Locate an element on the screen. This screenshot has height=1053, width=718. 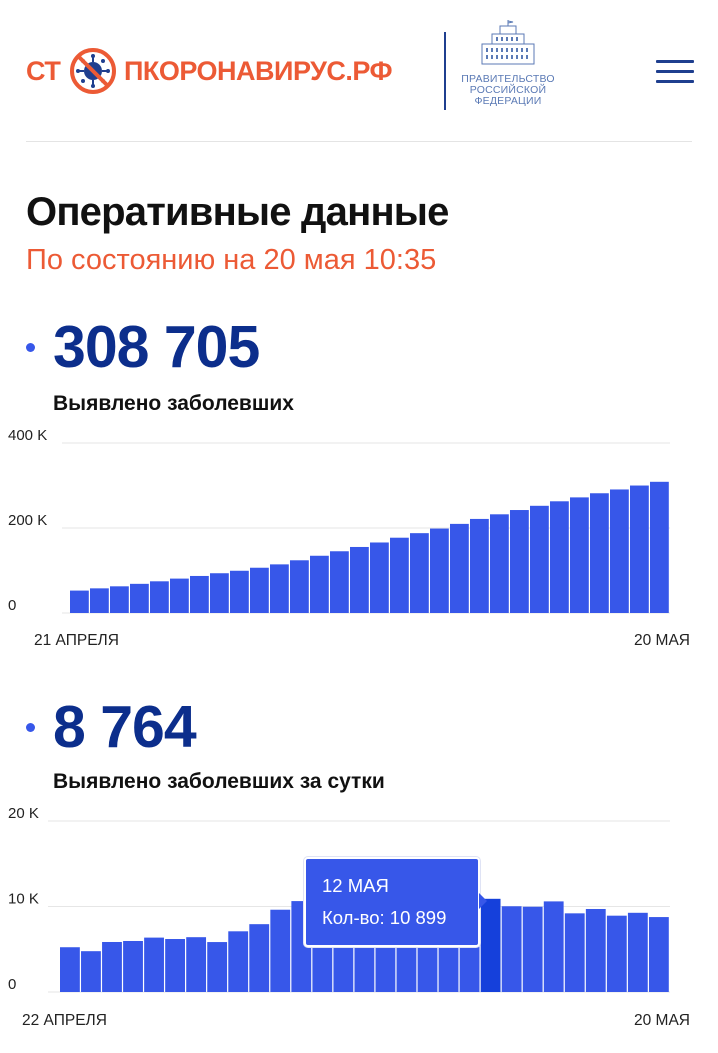
menu-bar-top is located at coordinates (675, 61).